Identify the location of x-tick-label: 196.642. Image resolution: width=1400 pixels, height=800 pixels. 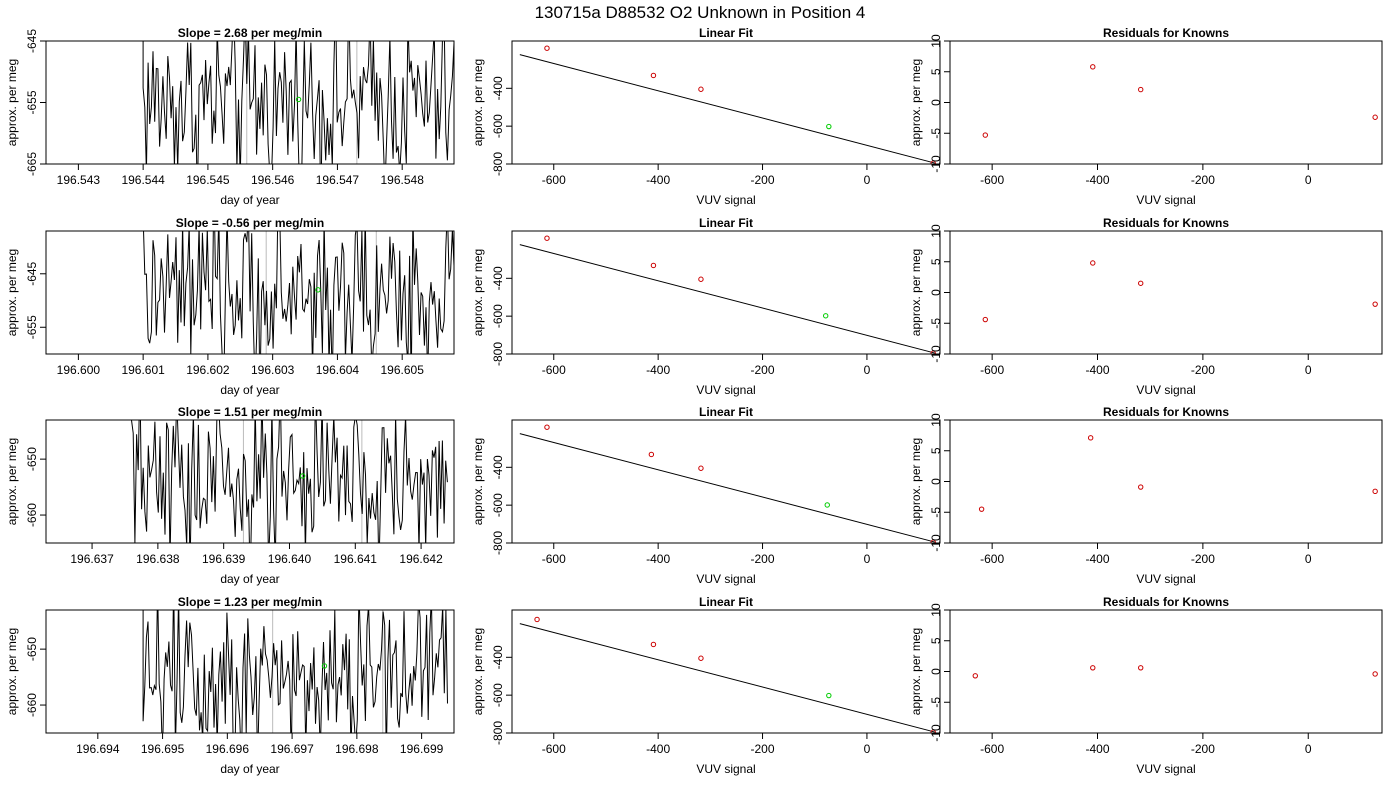
(421, 559).